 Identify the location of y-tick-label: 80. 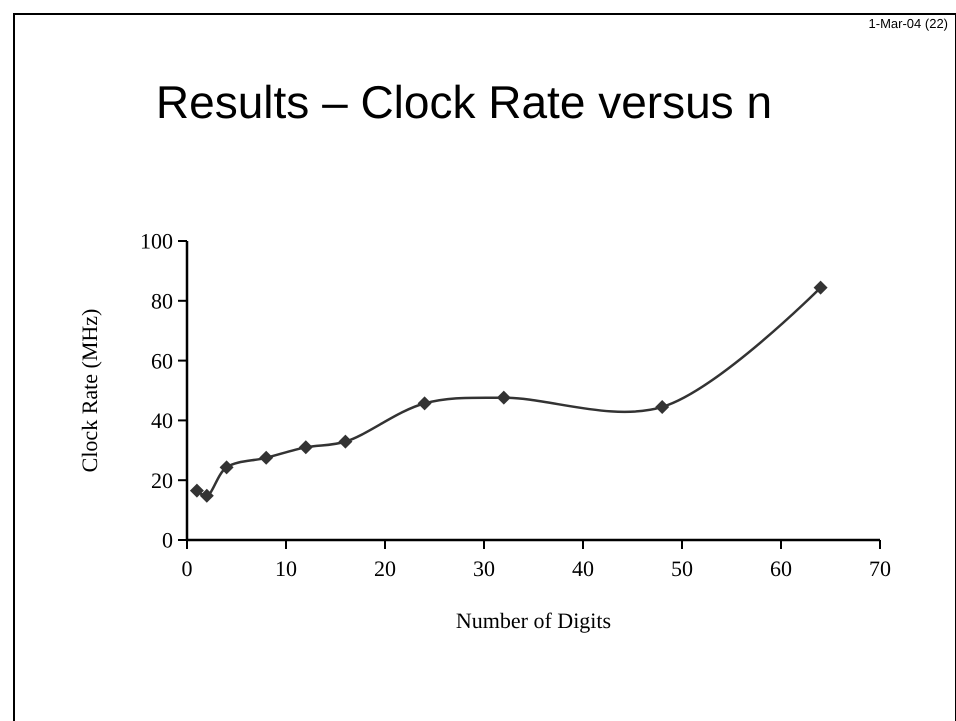
(162, 301).